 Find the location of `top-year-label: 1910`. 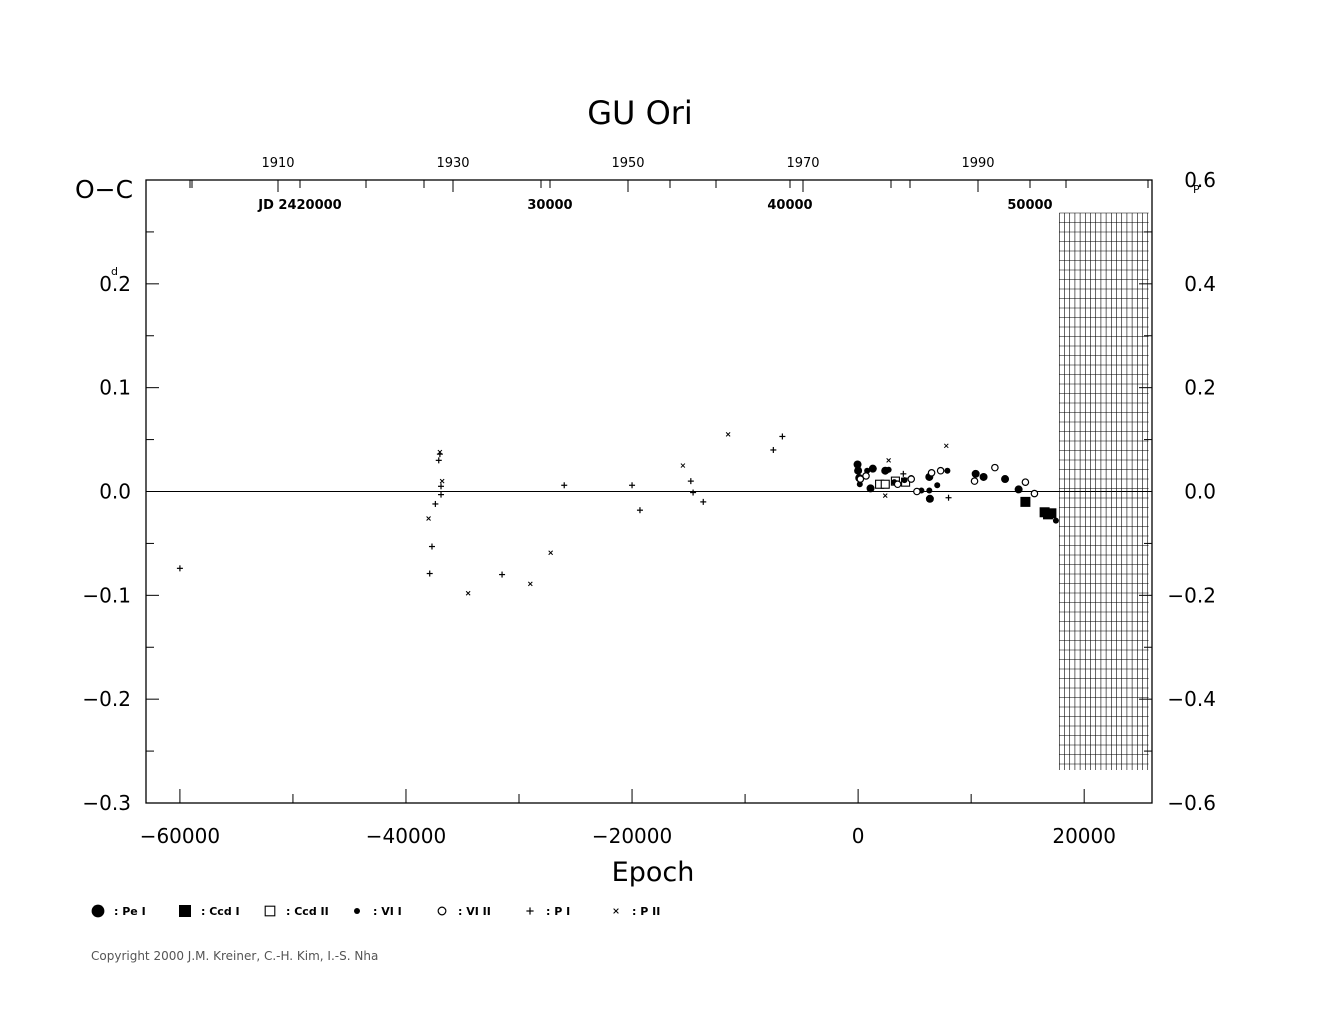

top-year-label: 1910 is located at coordinates (277, 163).